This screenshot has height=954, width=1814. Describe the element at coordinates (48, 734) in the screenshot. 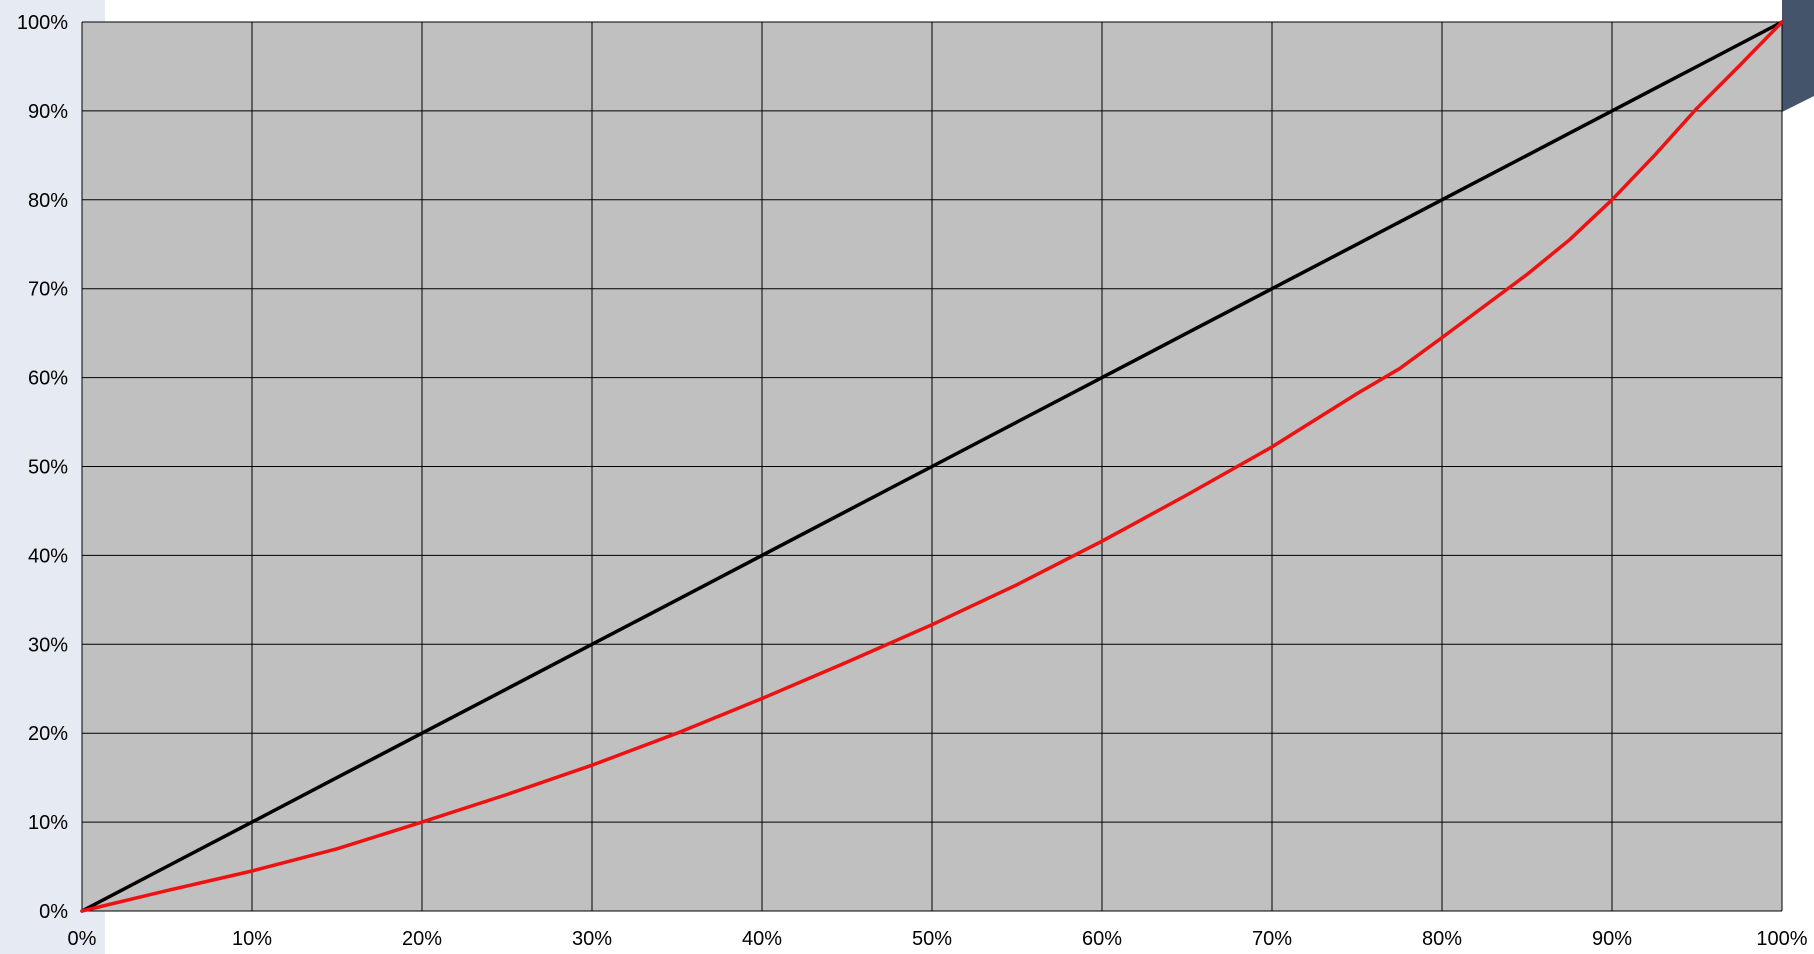

I see `y-tick-label: 20%` at that location.